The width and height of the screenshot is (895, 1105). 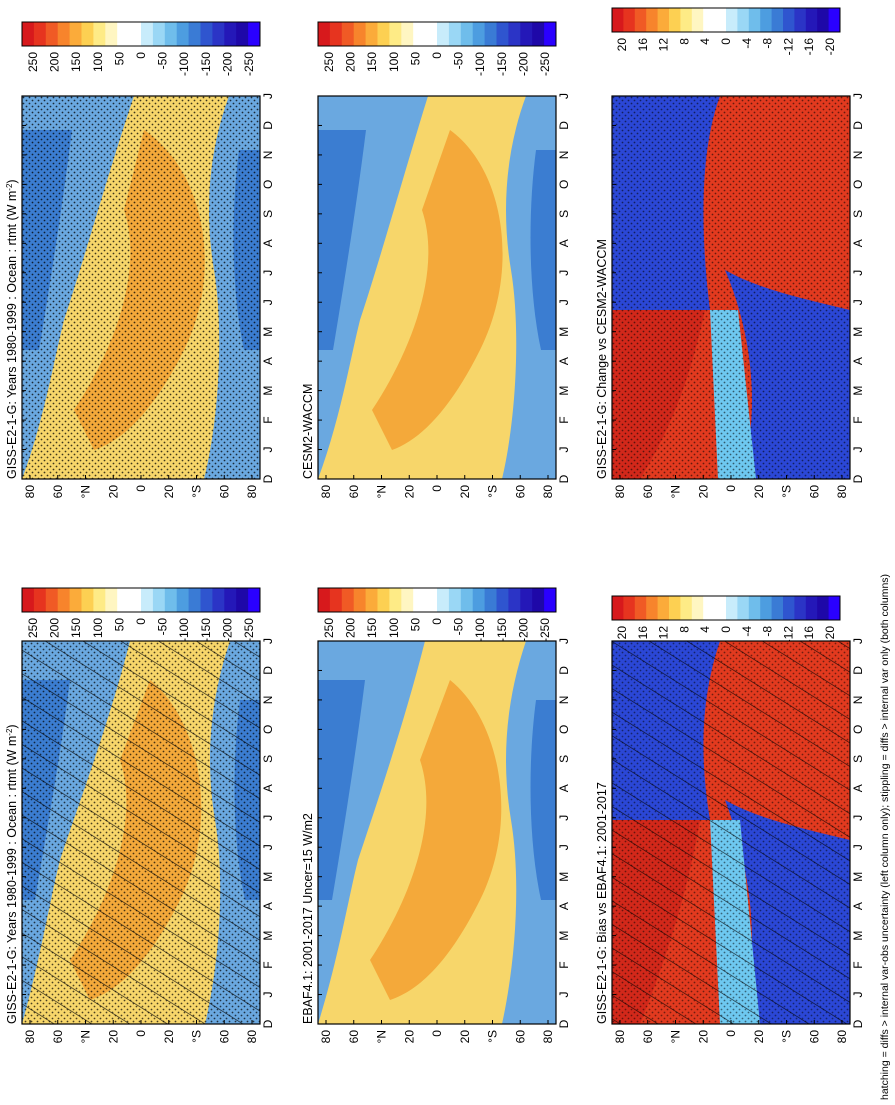 I want to click on colorbar-tick-label: -4, so click(x=747, y=631).